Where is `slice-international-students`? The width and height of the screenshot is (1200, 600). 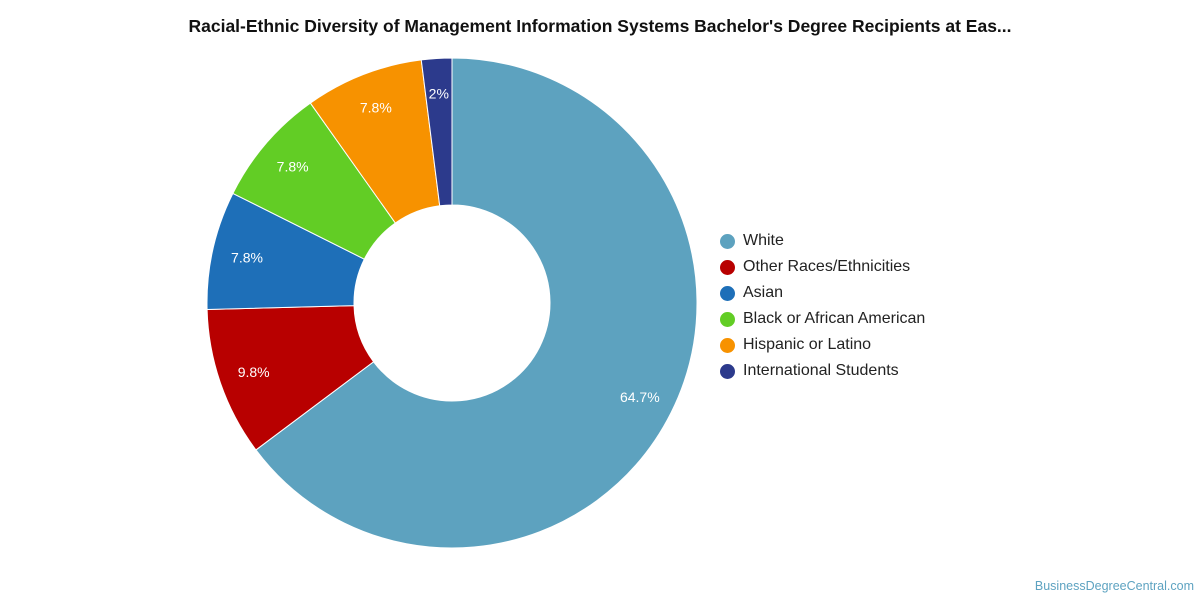 slice-international-students is located at coordinates (436, 132).